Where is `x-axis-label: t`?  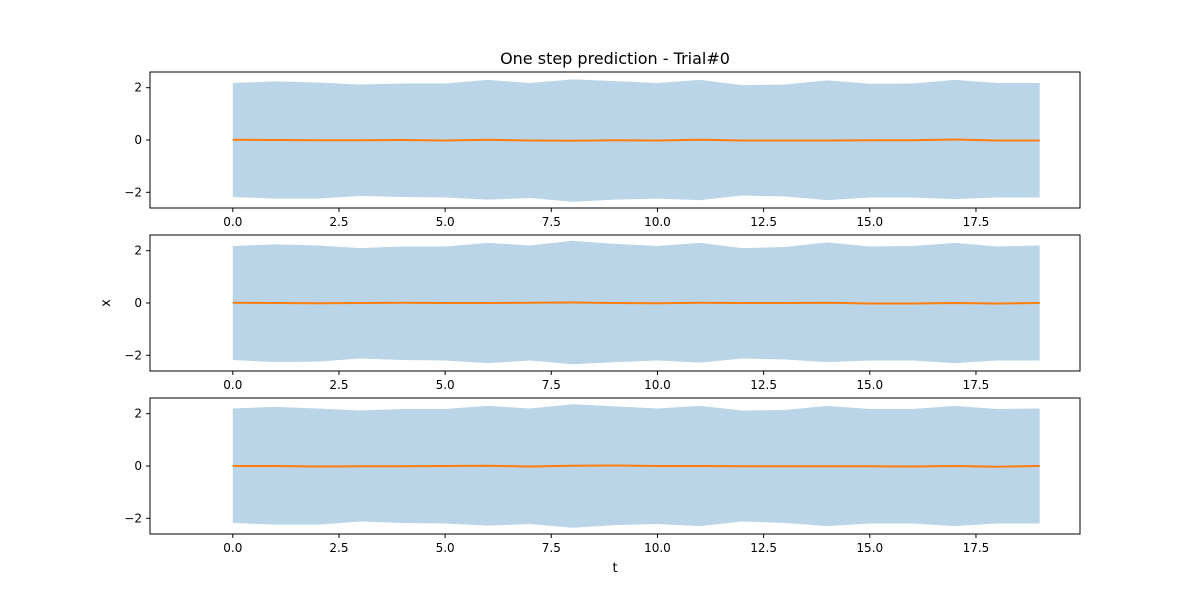 x-axis-label: t is located at coordinates (614, 568).